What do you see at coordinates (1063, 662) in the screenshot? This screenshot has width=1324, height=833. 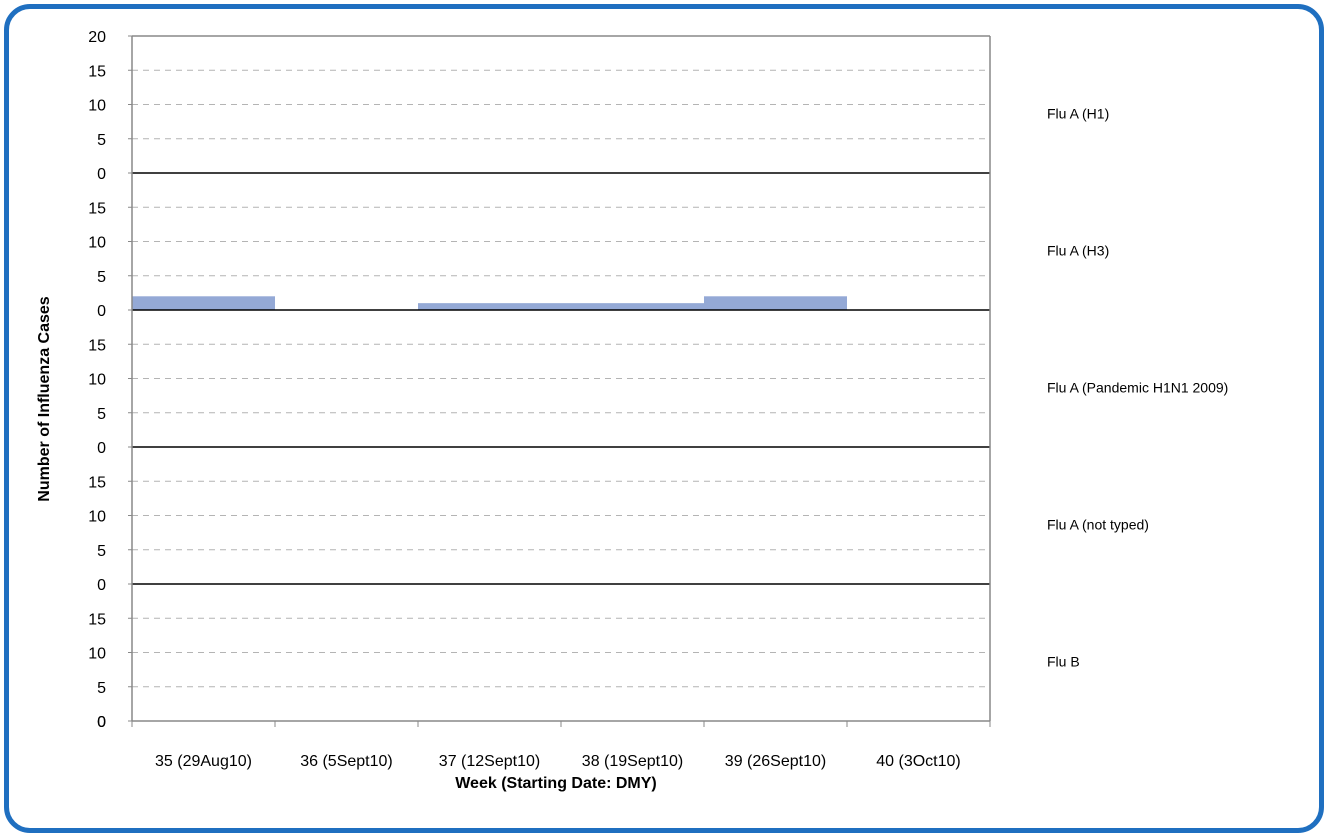 I see `series-label: Flu B` at bounding box center [1063, 662].